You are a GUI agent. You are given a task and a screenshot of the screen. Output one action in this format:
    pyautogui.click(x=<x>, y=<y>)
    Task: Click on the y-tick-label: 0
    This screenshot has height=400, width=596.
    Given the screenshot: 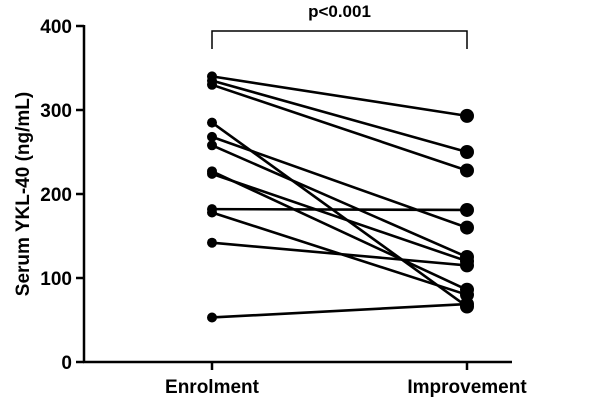 What is the action you would take?
    pyautogui.click(x=66, y=363)
    